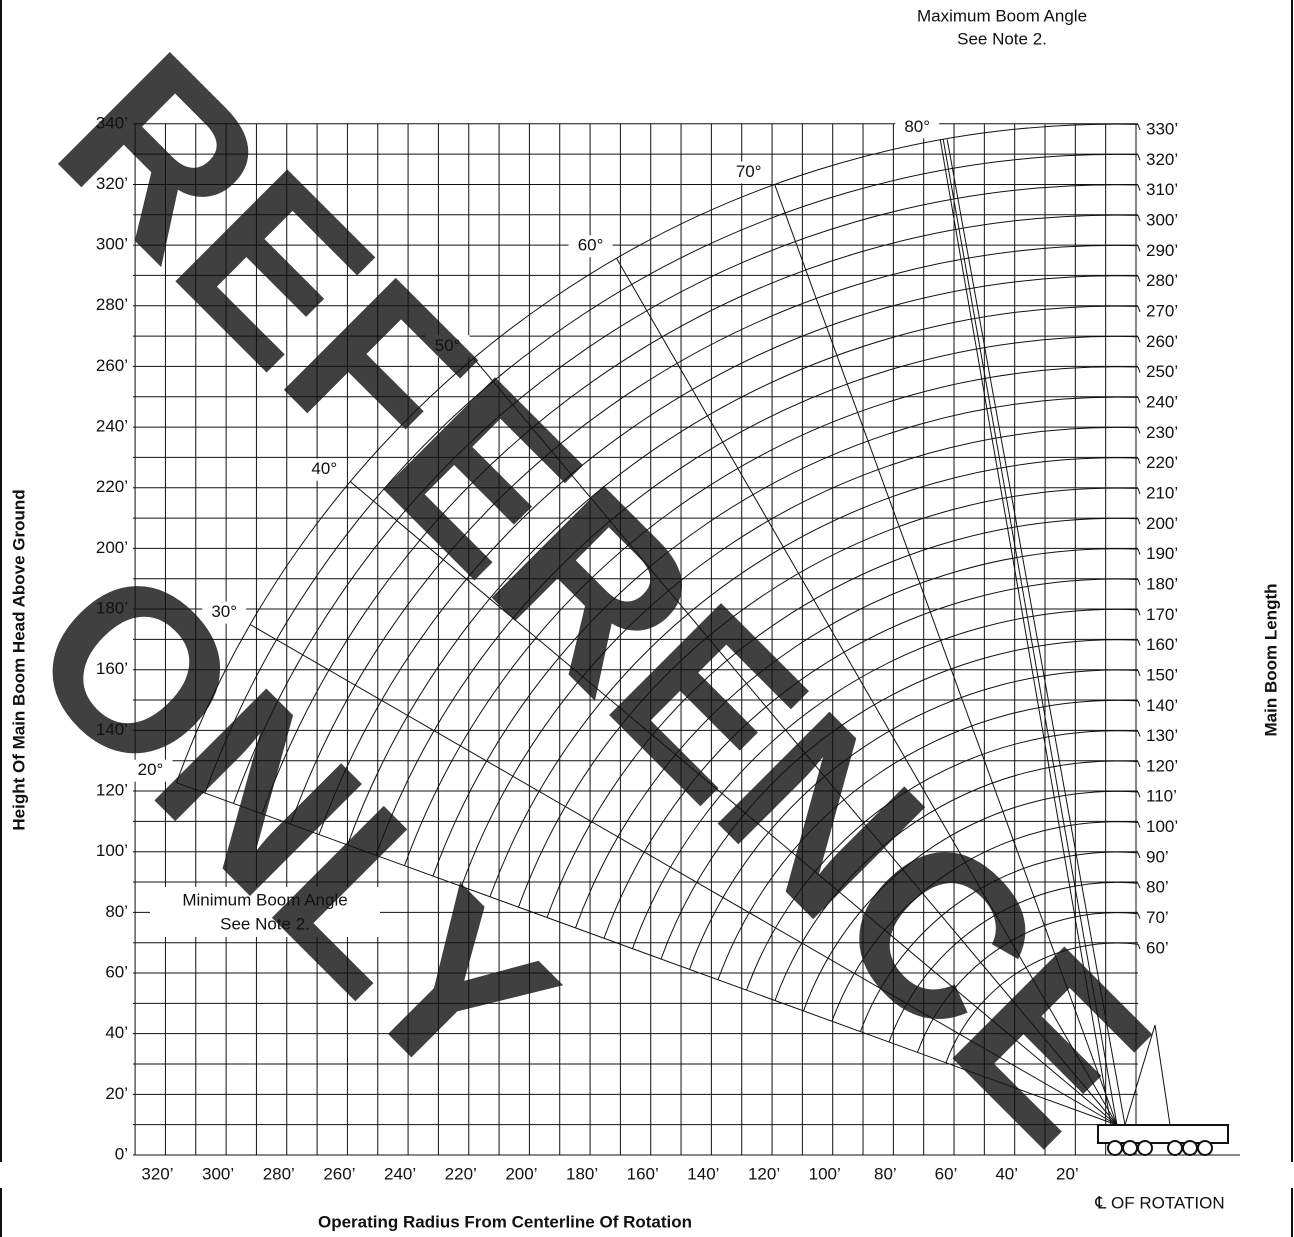  What do you see at coordinates (461, 1173) in the screenshot?
I see `x-tick-label: 220’` at bounding box center [461, 1173].